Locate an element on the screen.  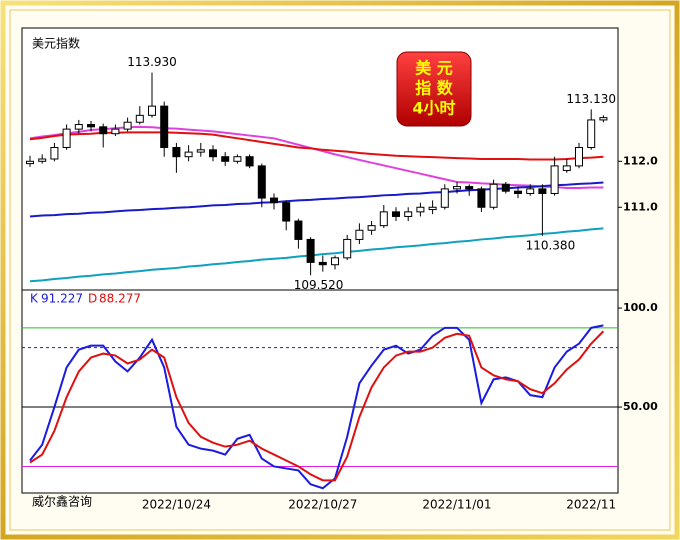
annotation: 110.380 is located at coordinates (551, 245).